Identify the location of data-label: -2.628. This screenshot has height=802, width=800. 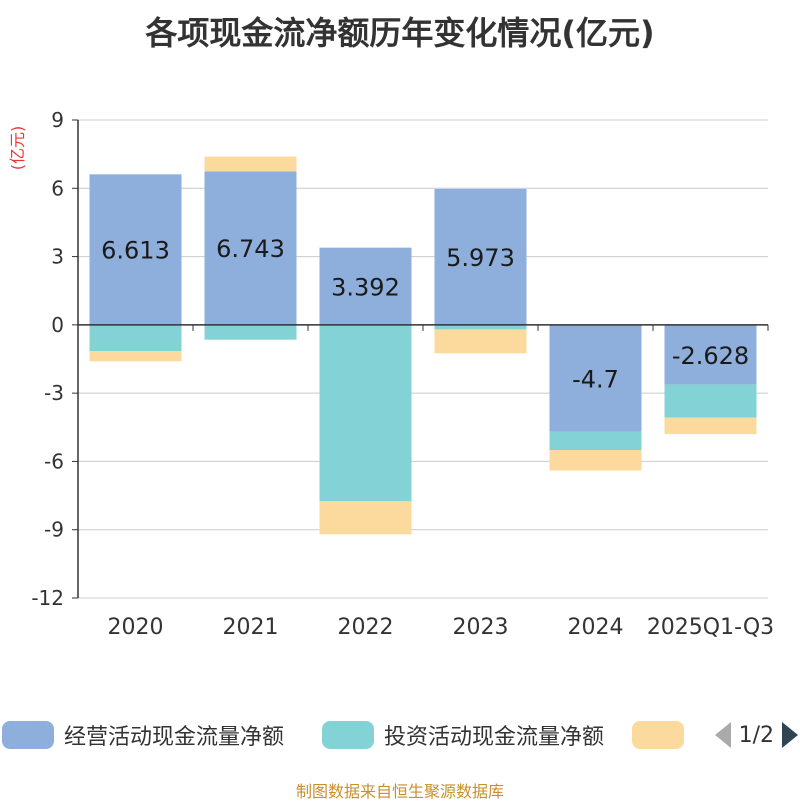
(710, 356).